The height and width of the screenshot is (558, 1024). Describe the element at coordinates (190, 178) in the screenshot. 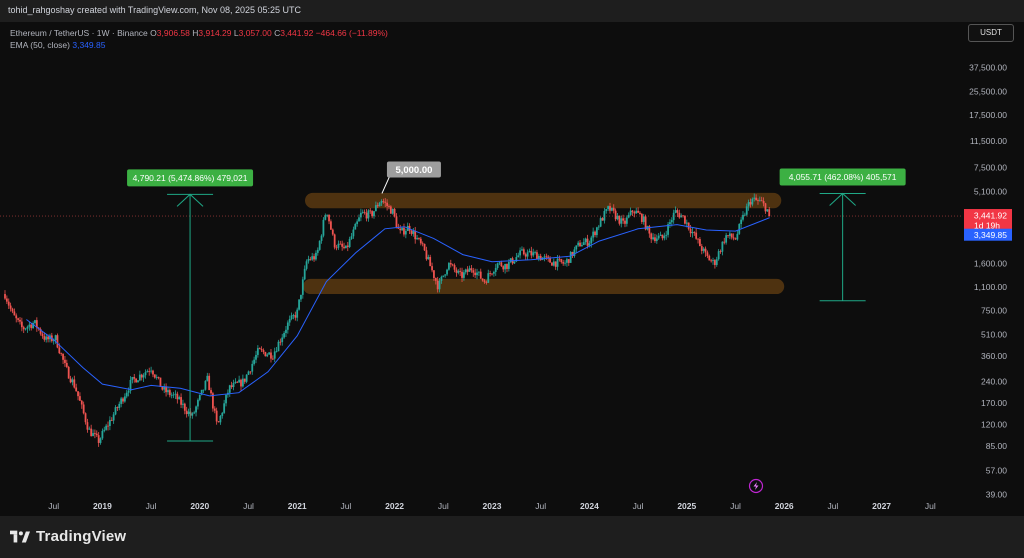

I see `measure-left-label-bg` at that location.